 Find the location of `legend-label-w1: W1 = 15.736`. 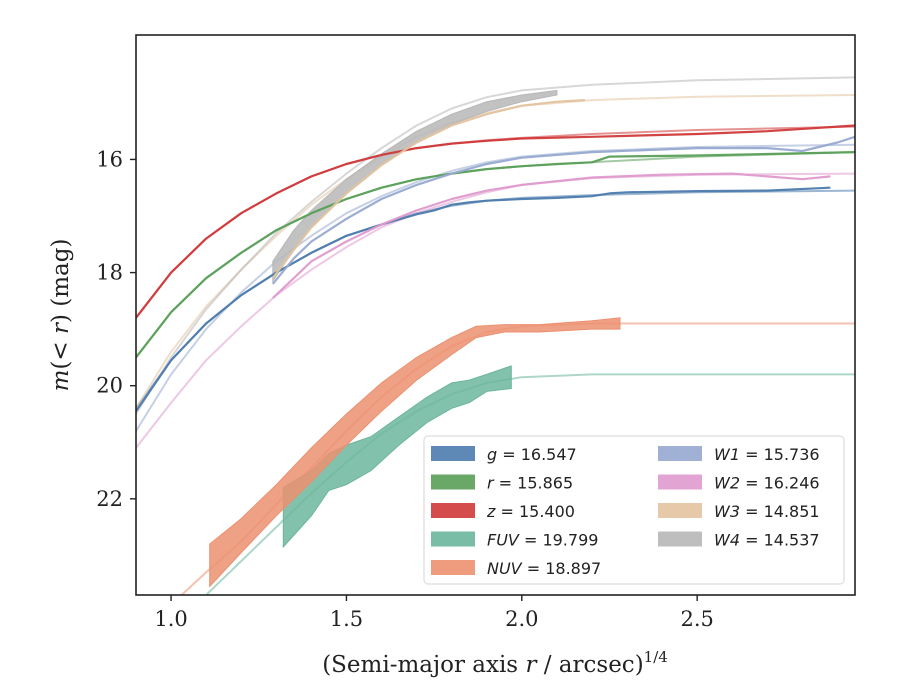

legend-label-w1: W1 = 15.736 is located at coordinates (767, 454).